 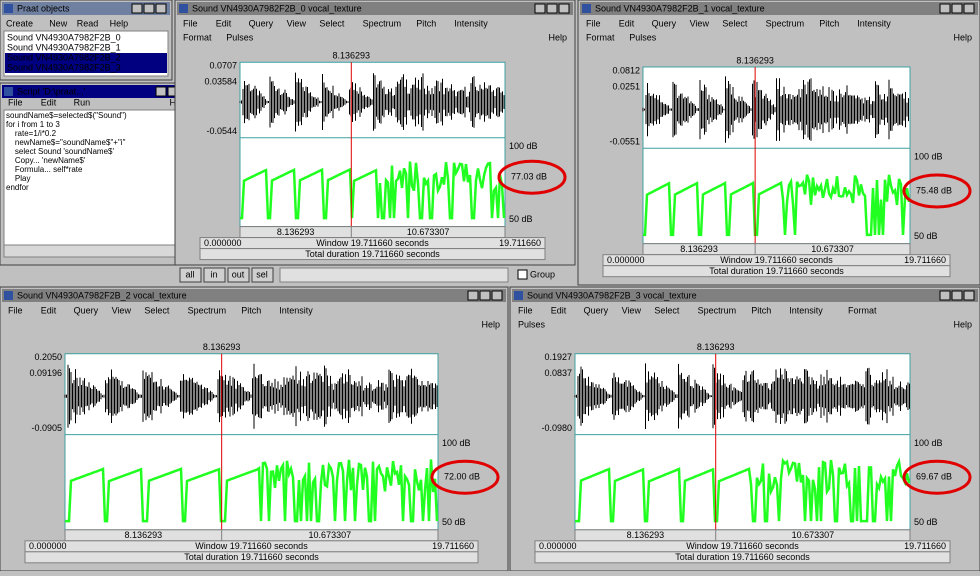 I want to click on zoom-button-label: sel, so click(x=262, y=274).